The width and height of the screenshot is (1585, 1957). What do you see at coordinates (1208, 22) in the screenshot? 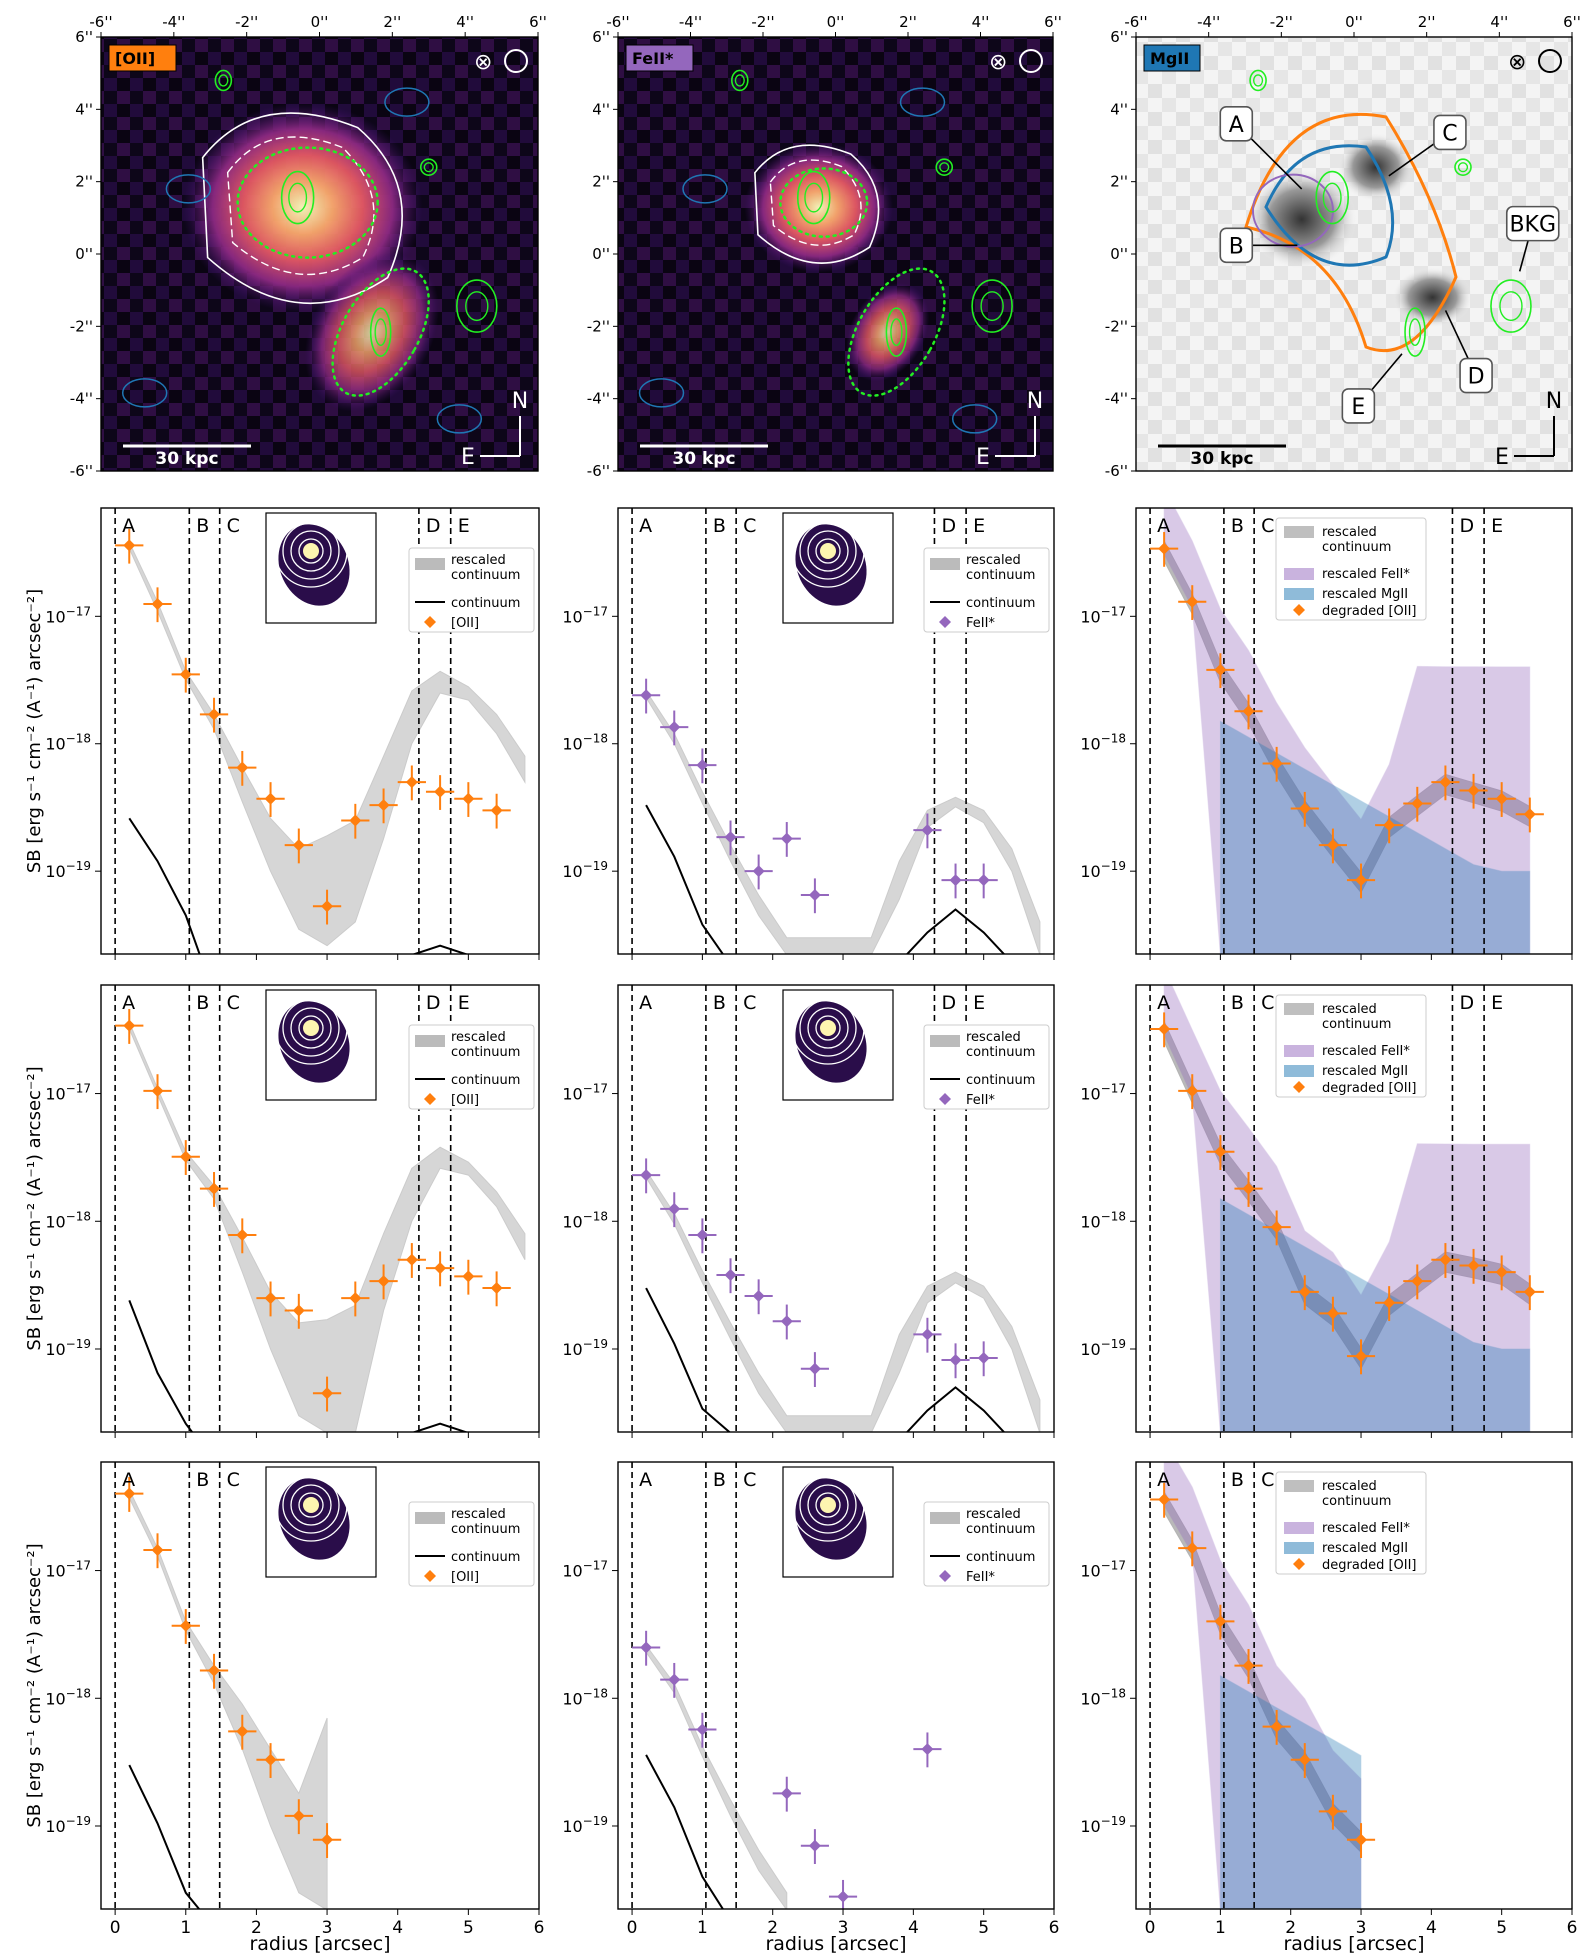
I see `image-xtick-label: -4''` at bounding box center [1208, 22].